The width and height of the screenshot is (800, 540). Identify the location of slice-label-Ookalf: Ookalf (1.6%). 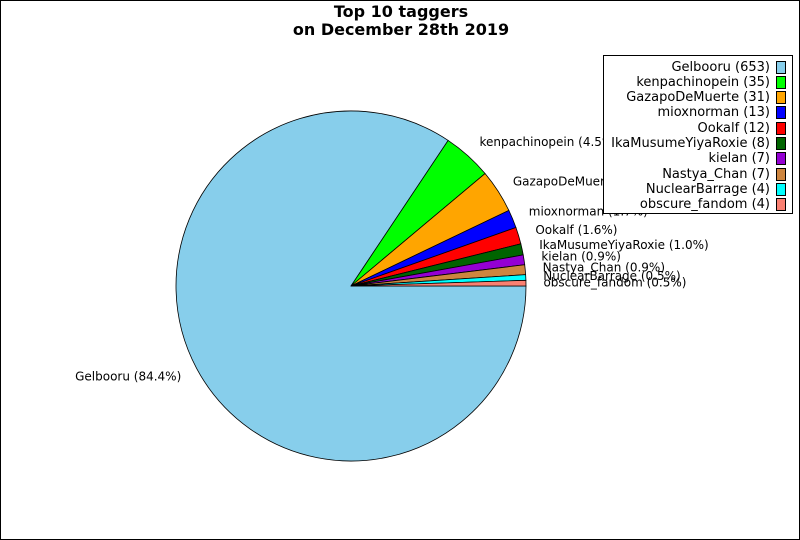
(576, 230).